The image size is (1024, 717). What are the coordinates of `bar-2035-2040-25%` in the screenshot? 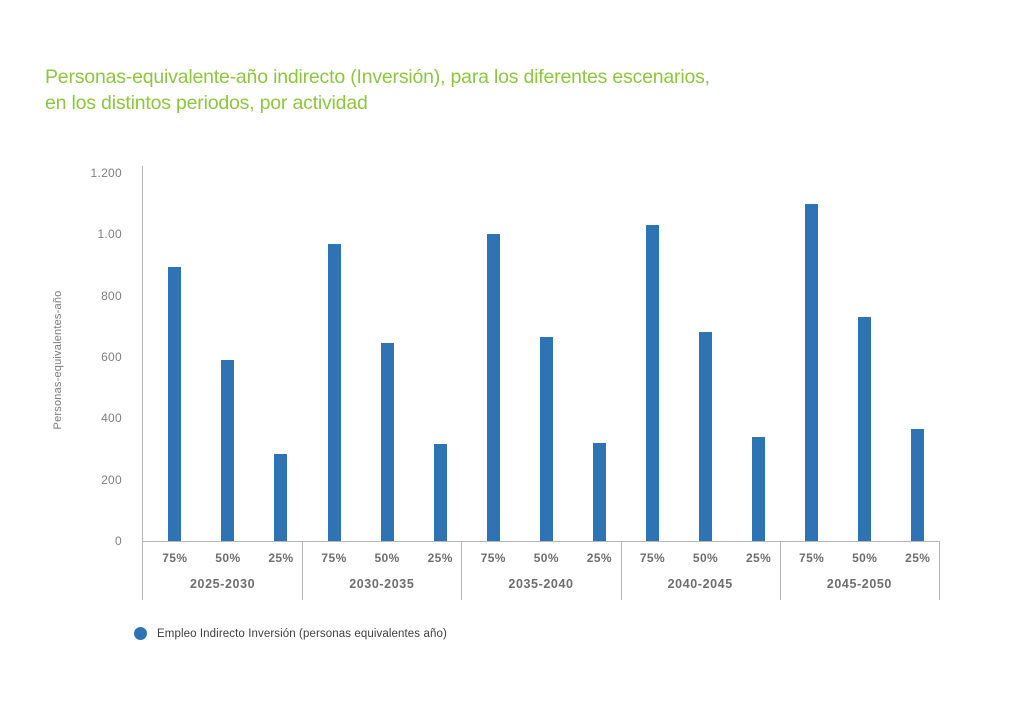 It's located at (599, 492).